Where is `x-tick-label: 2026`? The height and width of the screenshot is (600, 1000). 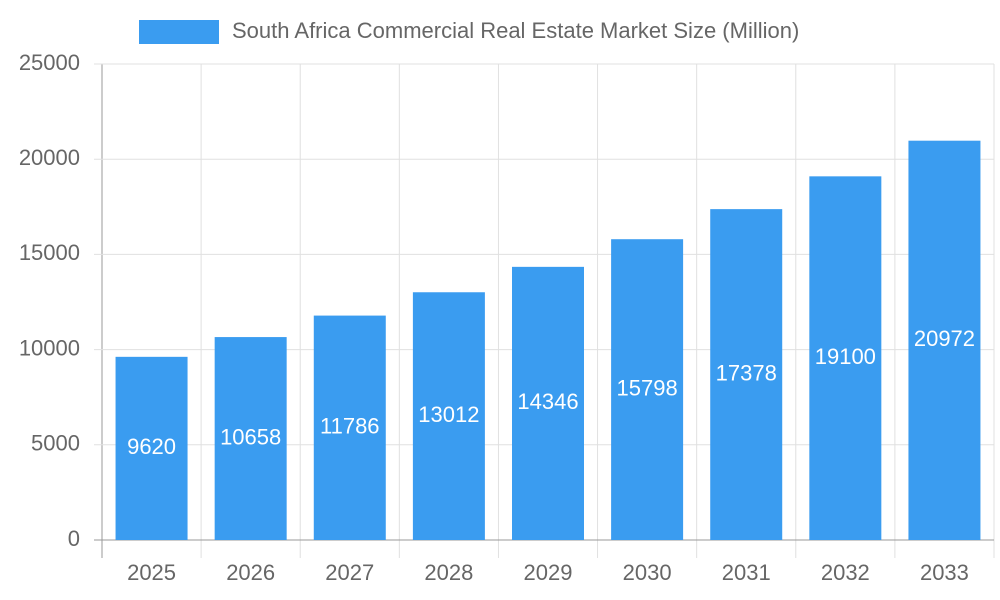
x-tick-label: 2026 is located at coordinates (250, 572).